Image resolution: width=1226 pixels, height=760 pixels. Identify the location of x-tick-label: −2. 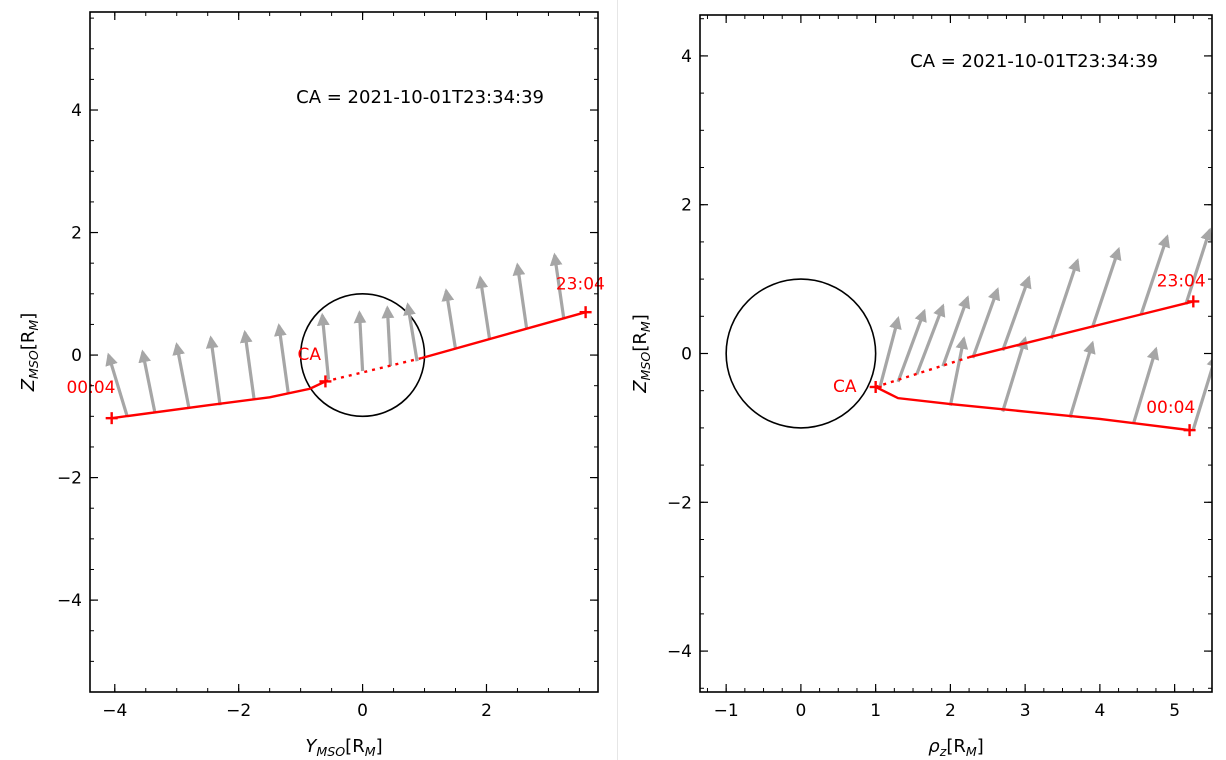
(238, 711).